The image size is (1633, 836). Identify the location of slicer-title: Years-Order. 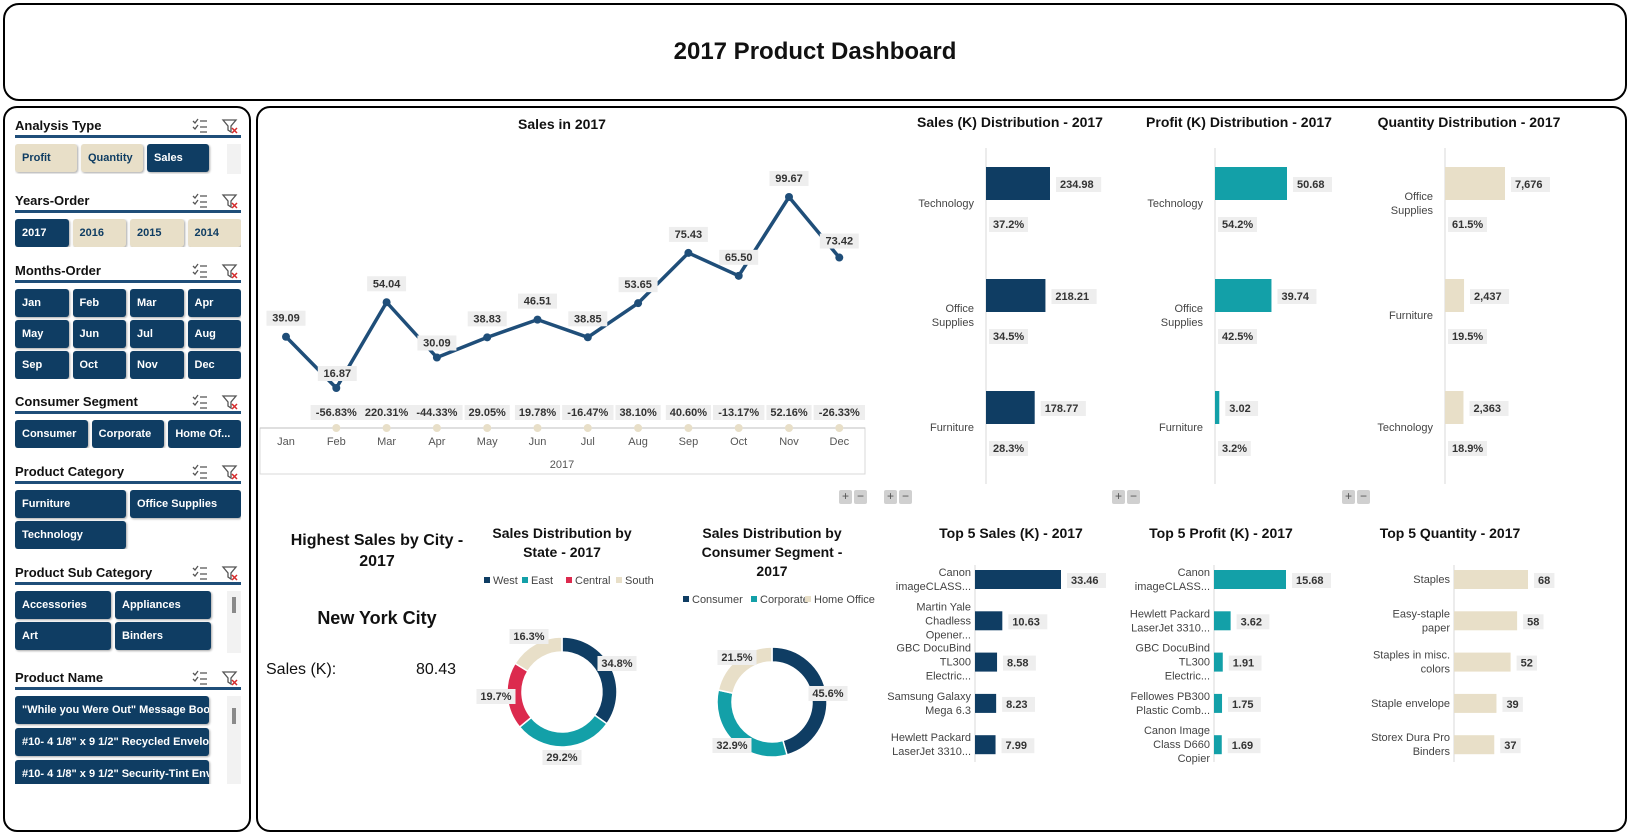
(52, 200).